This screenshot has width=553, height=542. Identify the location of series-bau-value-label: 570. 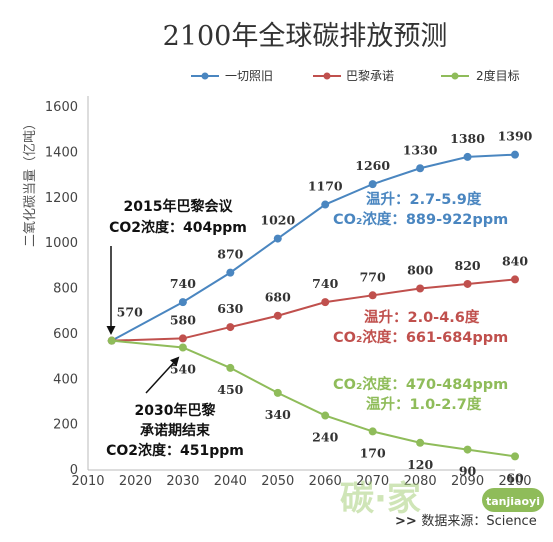
(130, 312).